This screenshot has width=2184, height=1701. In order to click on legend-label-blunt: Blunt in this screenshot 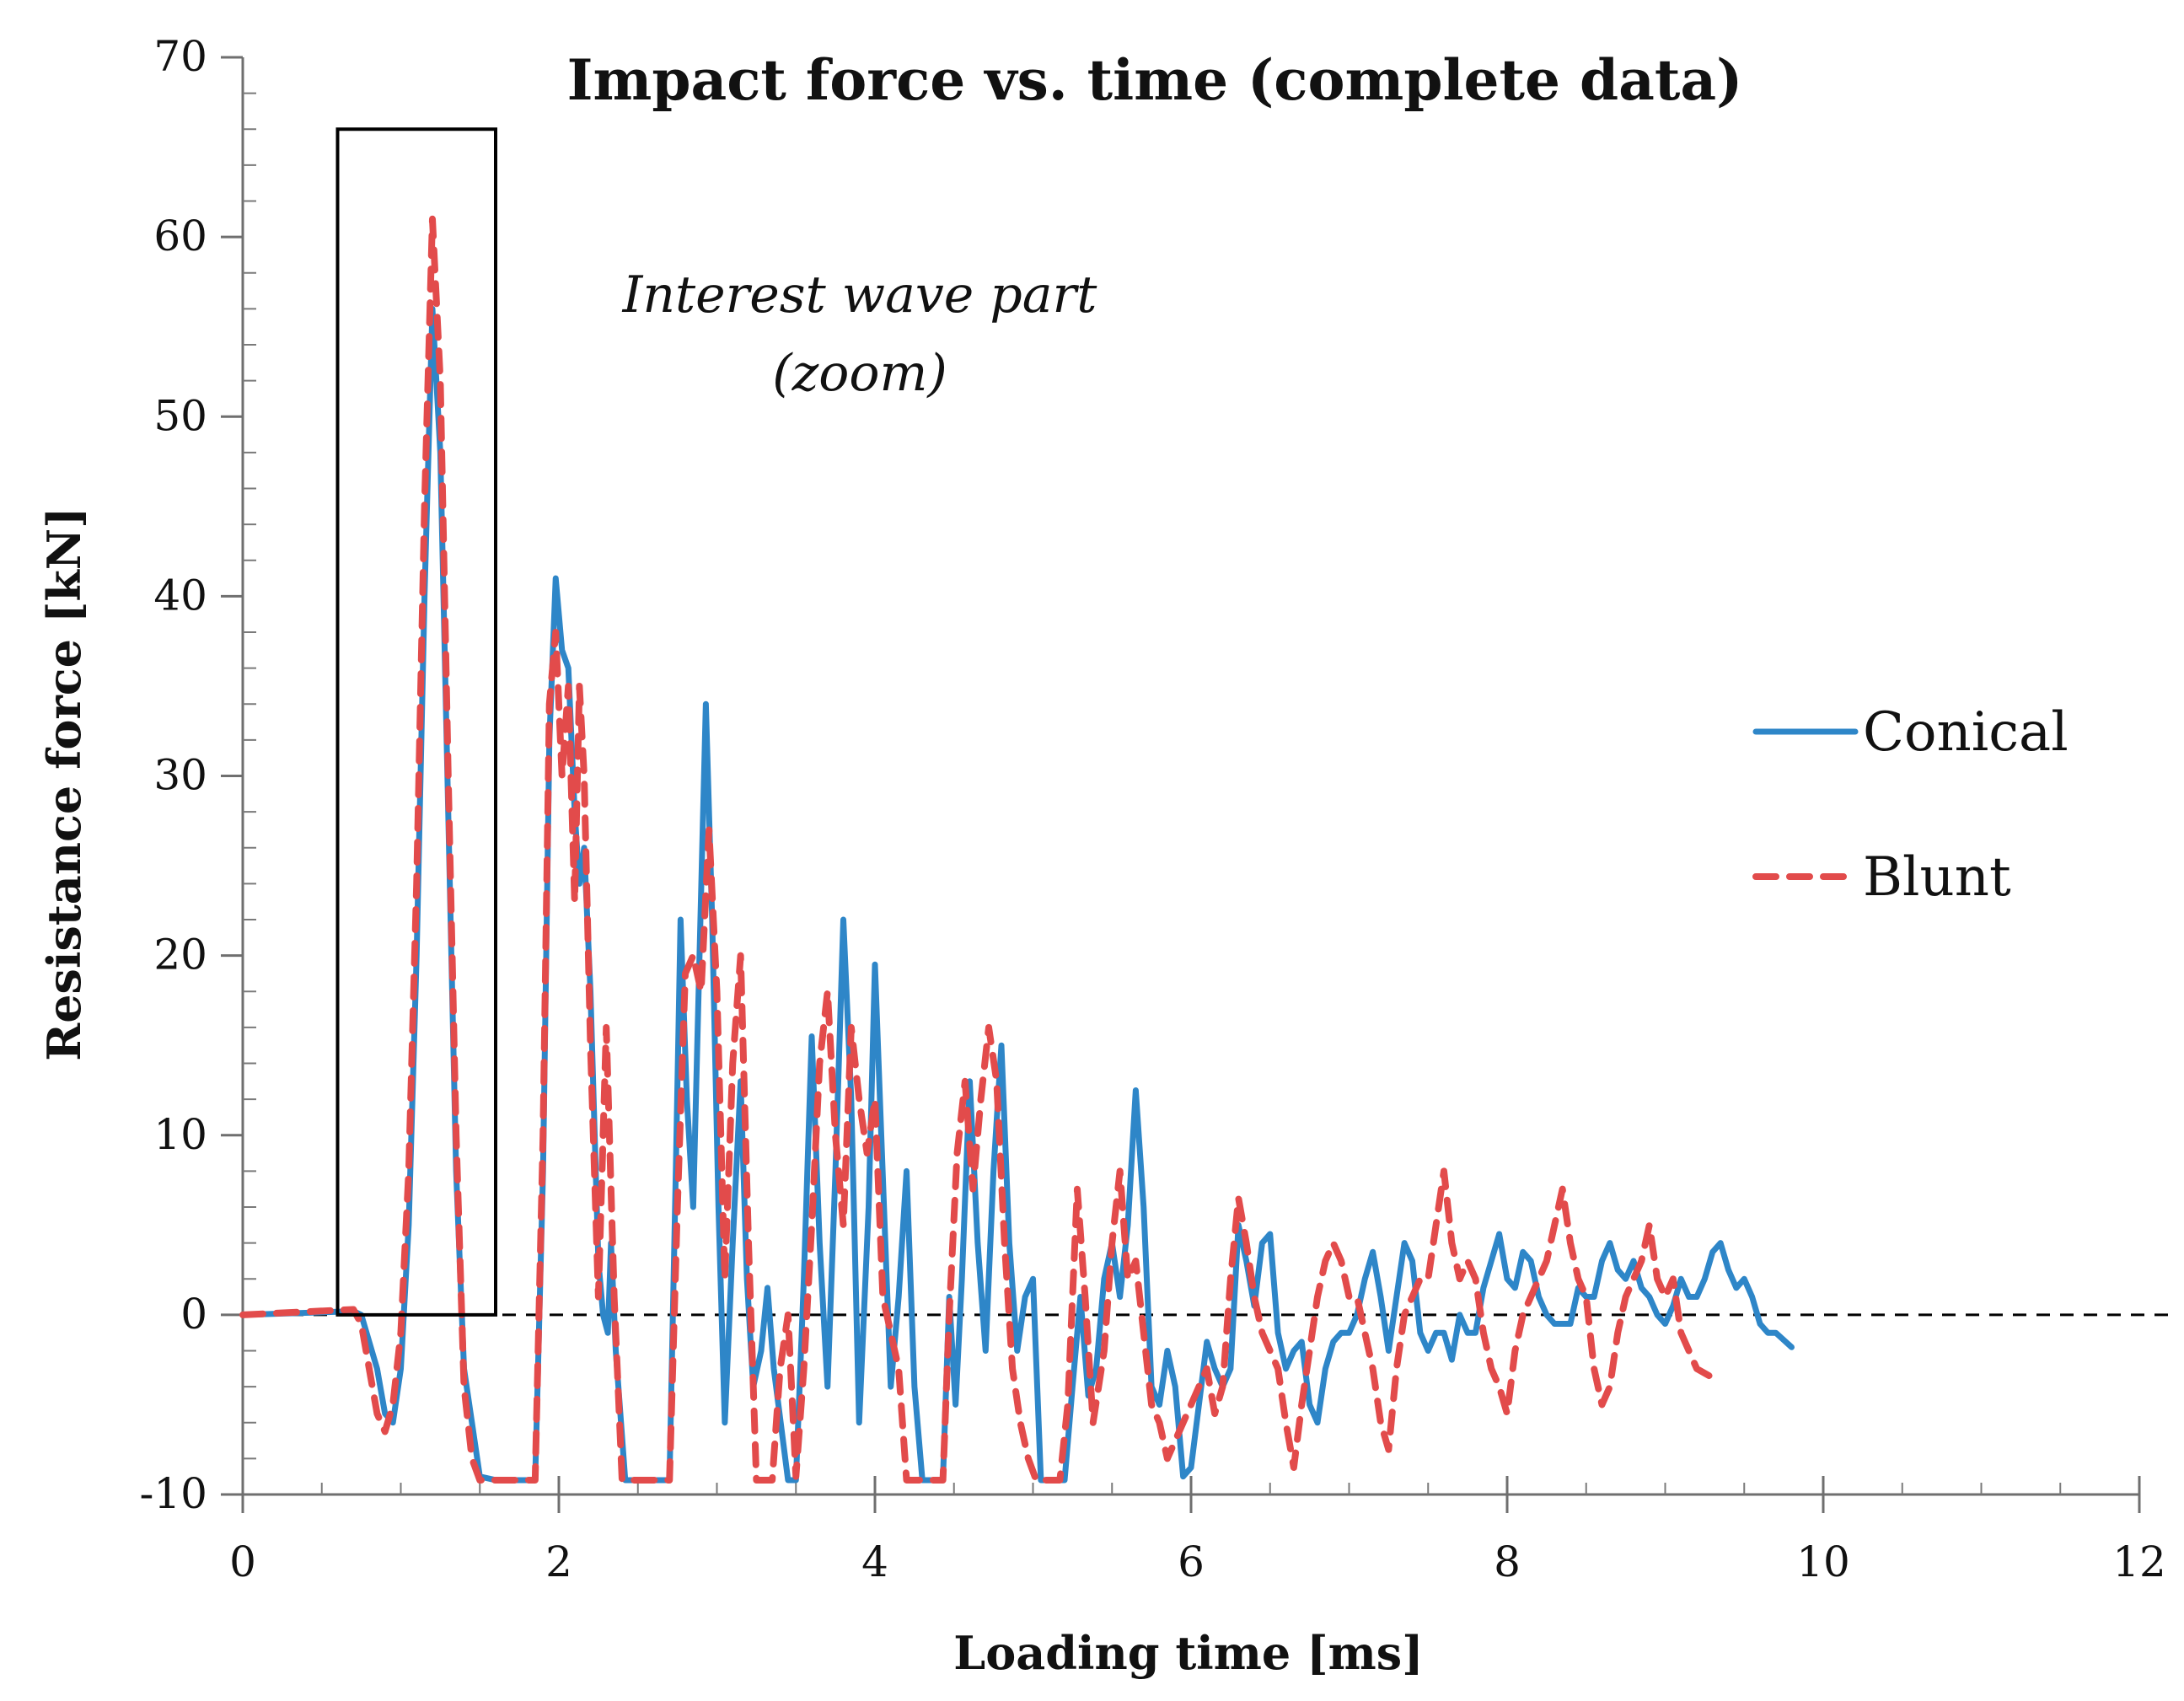, I will do `click(1937, 877)`.